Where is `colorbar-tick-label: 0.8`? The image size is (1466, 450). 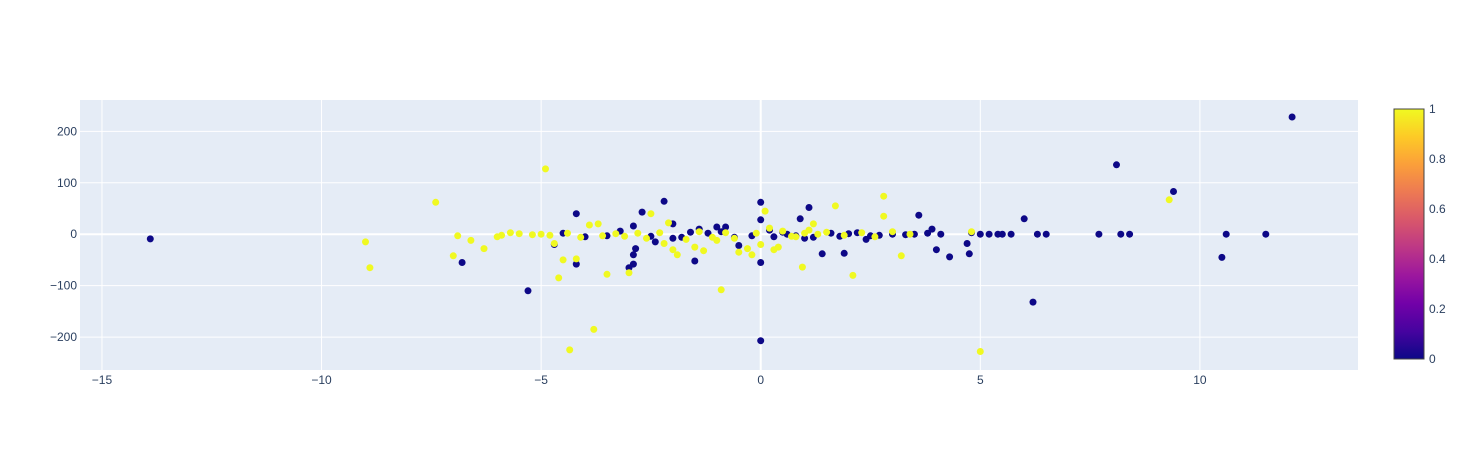 colorbar-tick-label: 0.8 is located at coordinates (1437, 159).